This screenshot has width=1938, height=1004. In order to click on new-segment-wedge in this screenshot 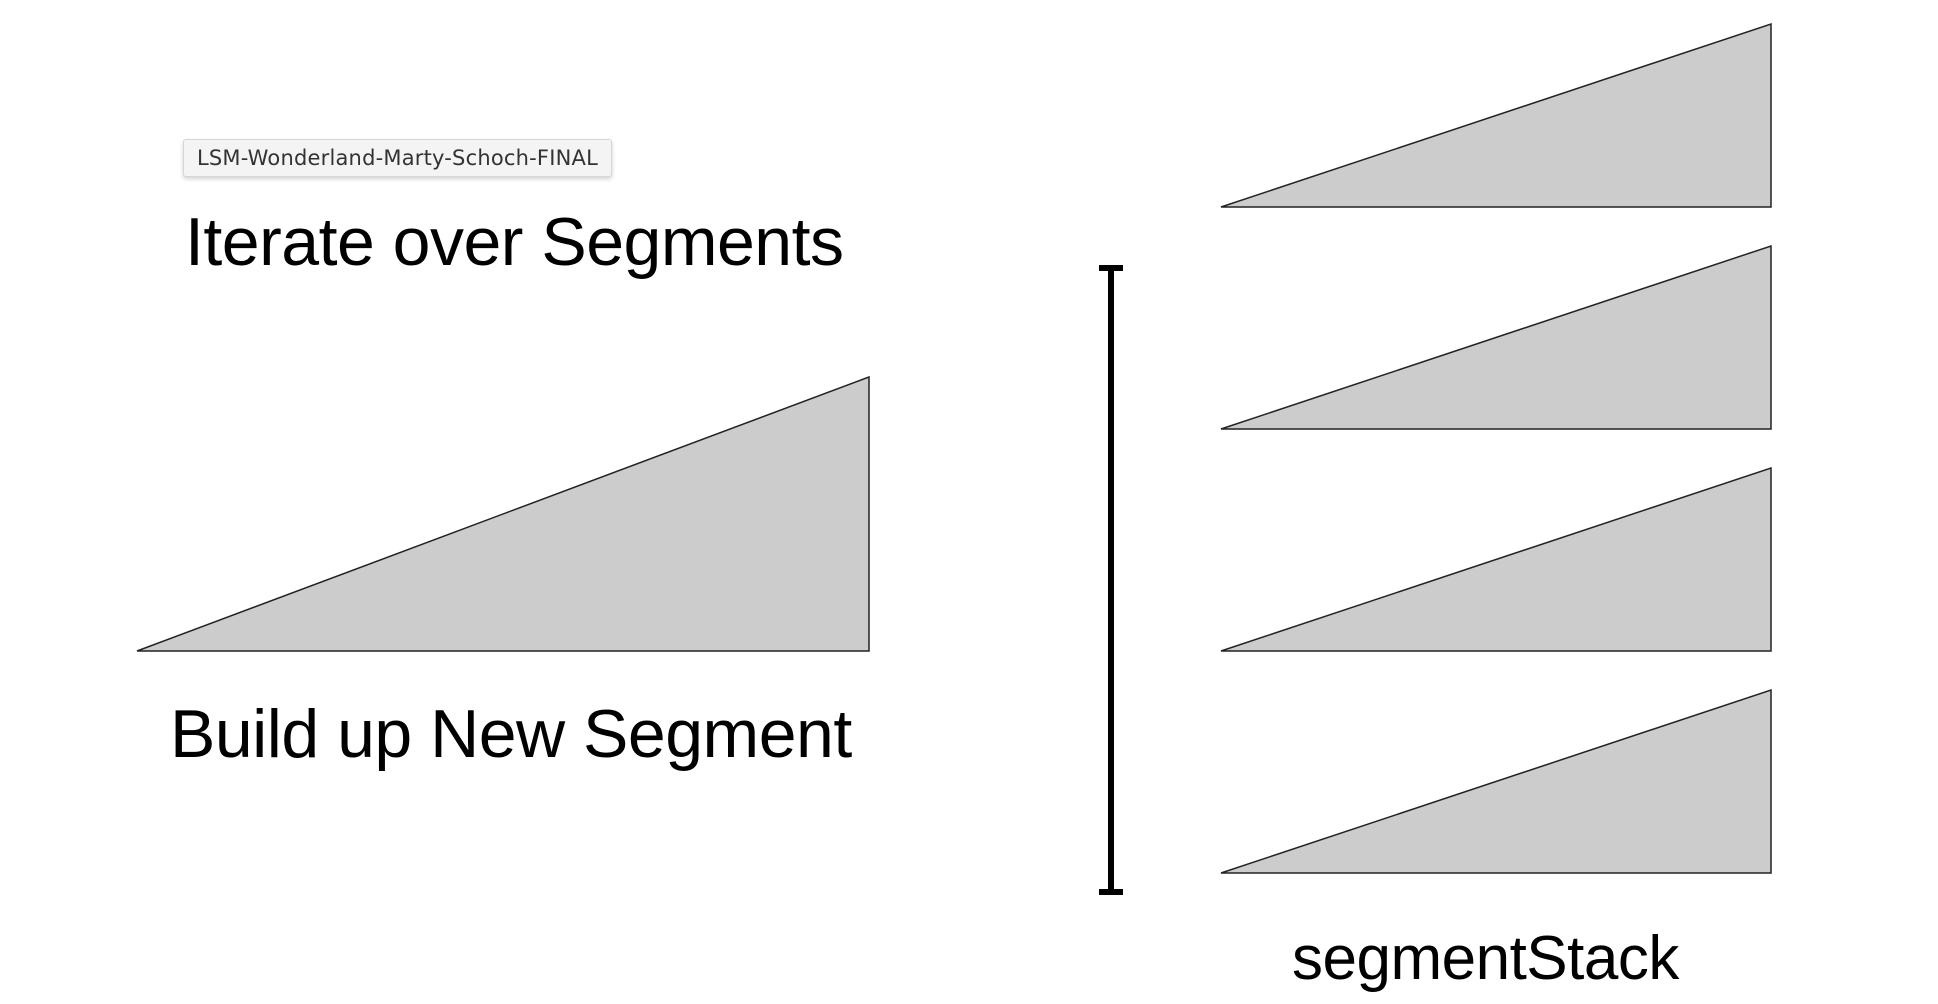, I will do `click(503, 513)`.